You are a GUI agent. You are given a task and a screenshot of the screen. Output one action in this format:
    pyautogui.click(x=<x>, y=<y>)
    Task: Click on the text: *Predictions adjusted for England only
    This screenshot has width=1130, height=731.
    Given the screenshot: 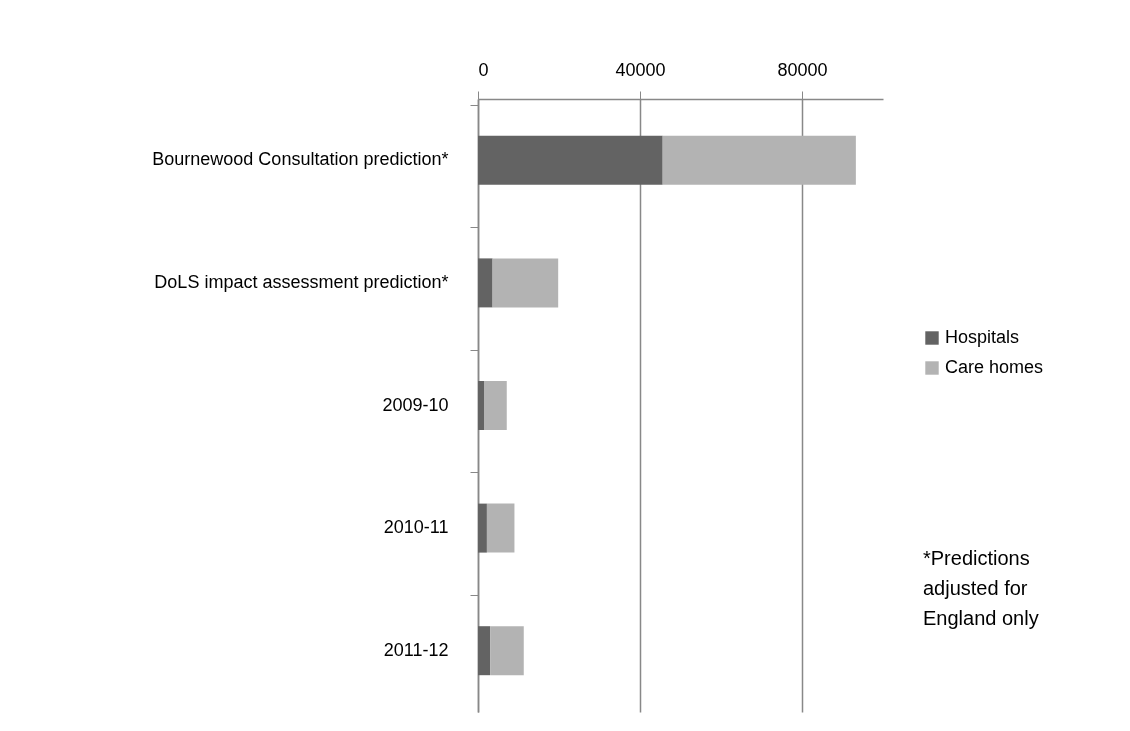 What is the action you would take?
    pyautogui.click(x=981, y=588)
    